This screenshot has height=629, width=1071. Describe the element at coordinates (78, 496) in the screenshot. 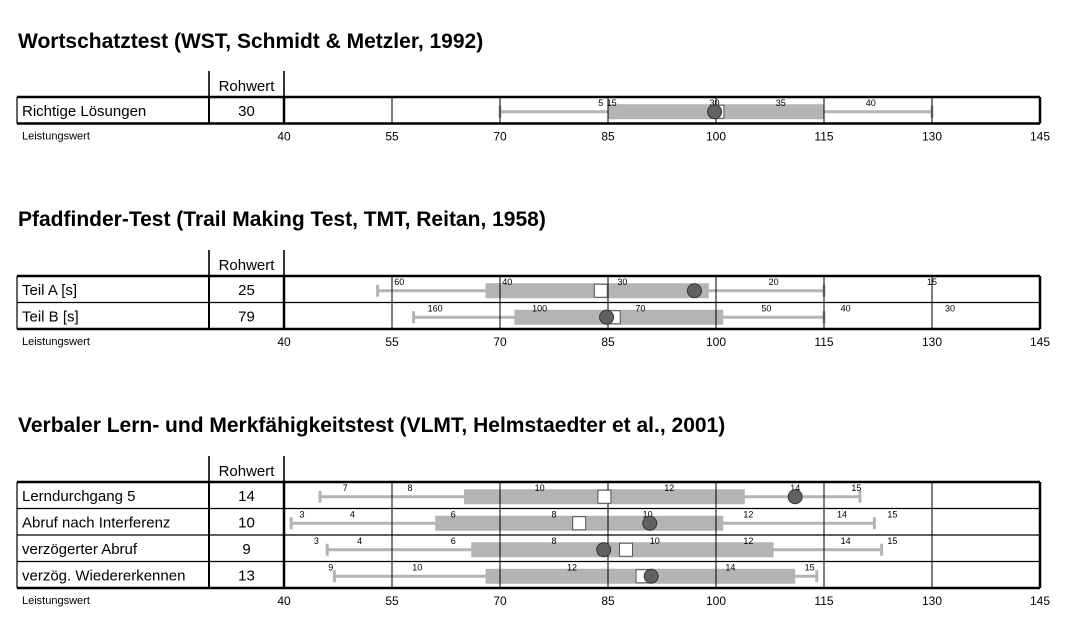

I see `row-label: Lerndurchgang 5` at that location.